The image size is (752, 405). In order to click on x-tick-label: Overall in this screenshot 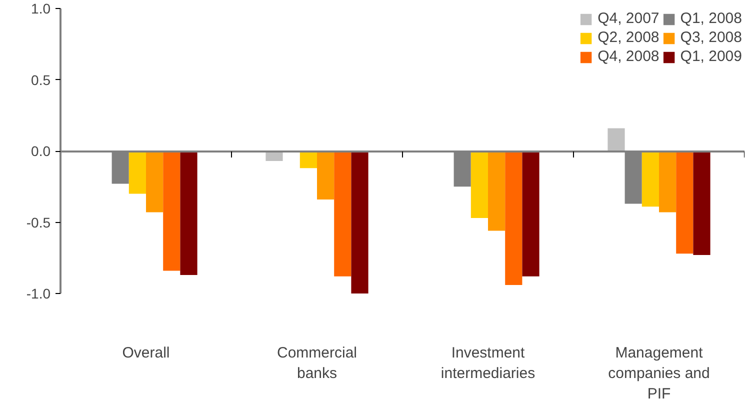, I will do `click(146, 353)`.